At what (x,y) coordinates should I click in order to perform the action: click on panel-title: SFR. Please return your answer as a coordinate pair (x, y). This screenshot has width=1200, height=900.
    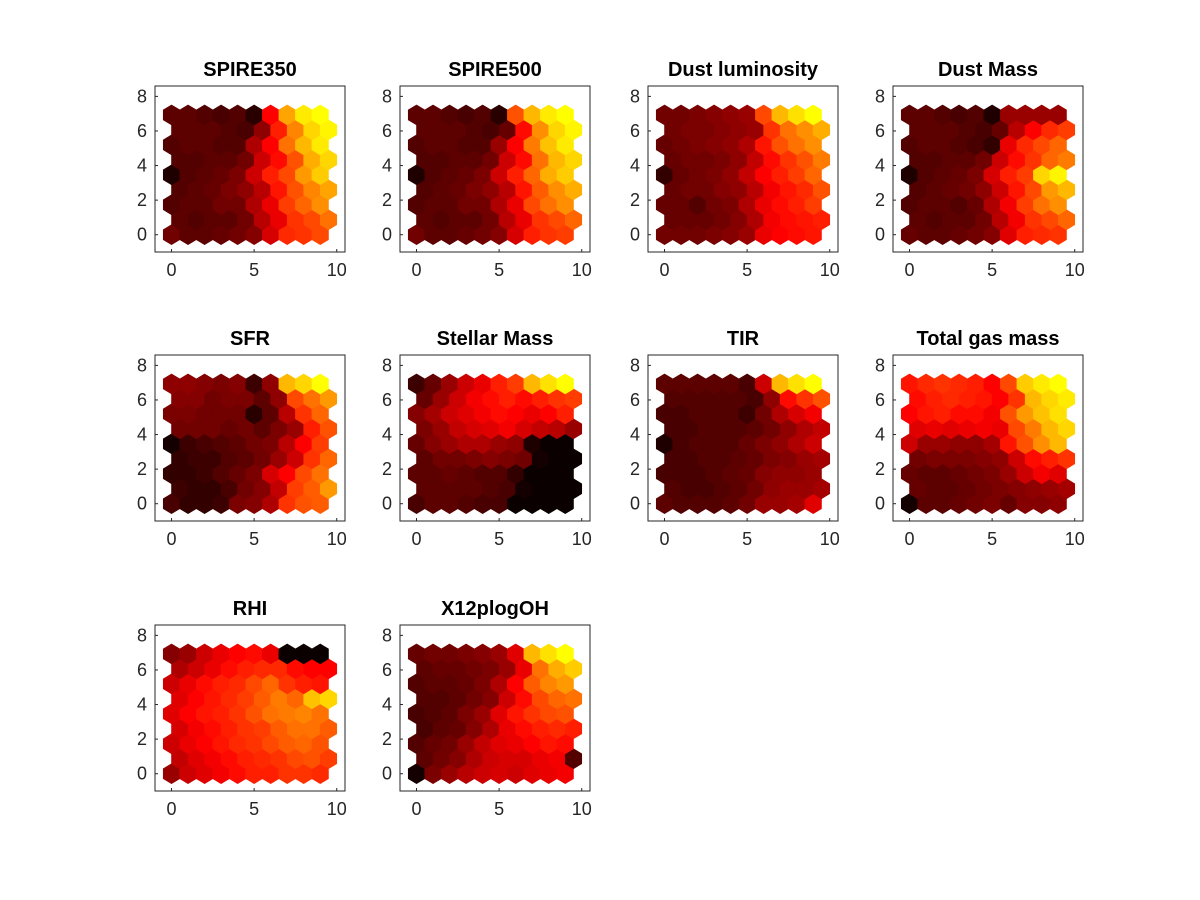
    Looking at the image, I should click on (250, 339).